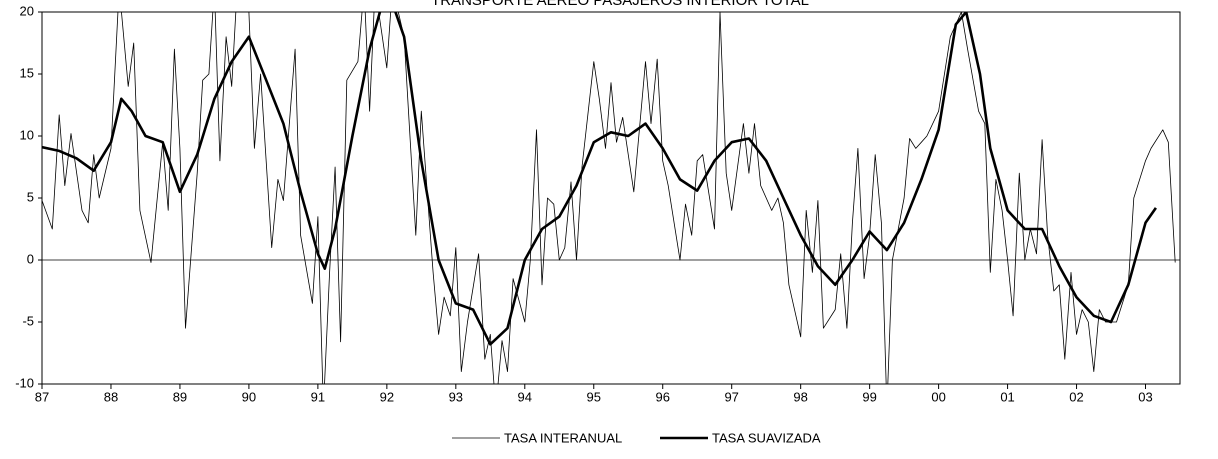 The width and height of the screenshot is (1218, 459). I want to click on legend-label: TASA INTERANUAL, so click(563, 437).